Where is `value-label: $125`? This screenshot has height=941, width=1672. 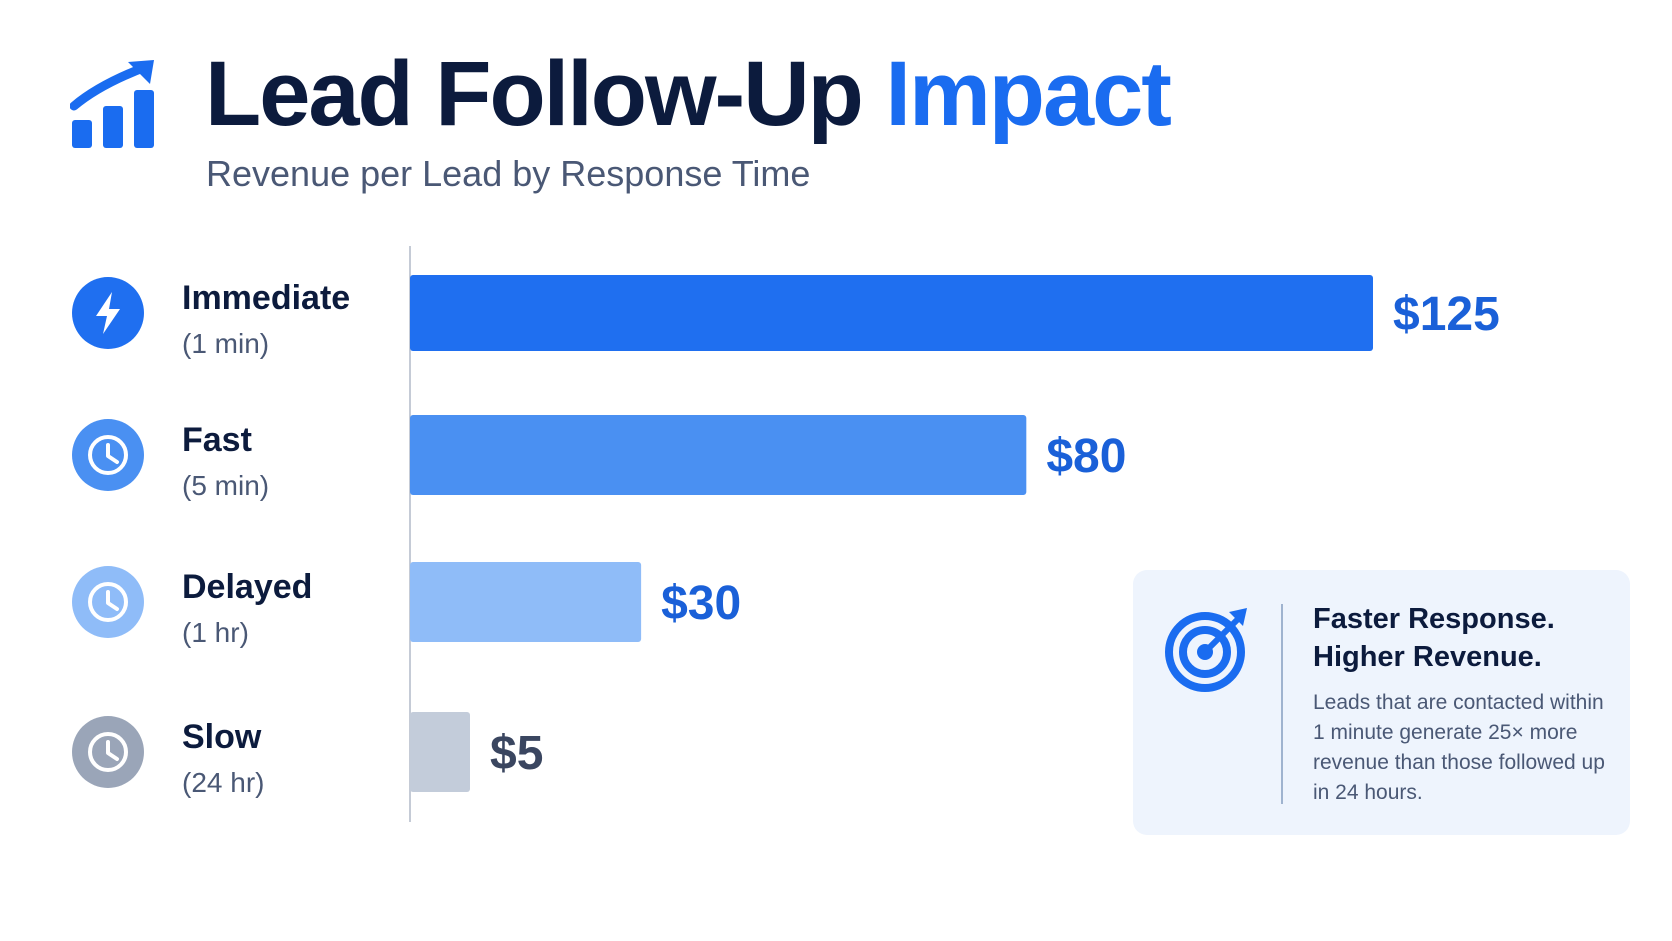
value-label: $125 is located at coordinates (1446, 314).